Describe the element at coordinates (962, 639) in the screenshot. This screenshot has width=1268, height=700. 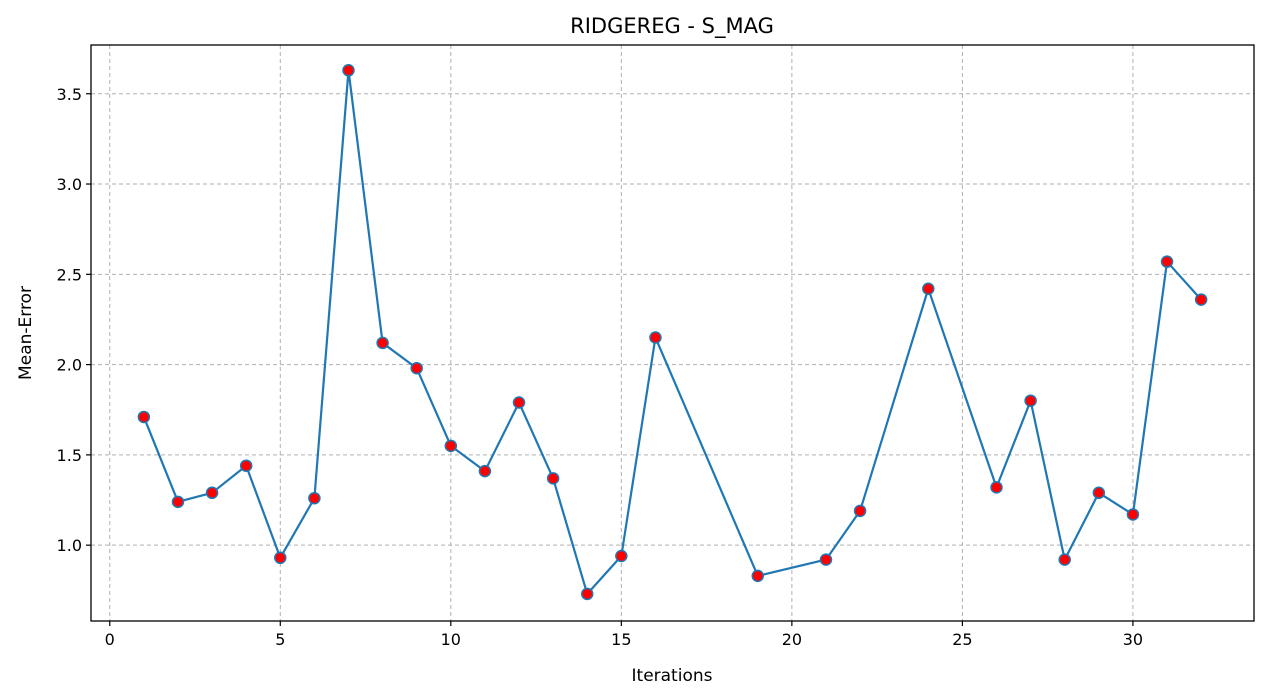
I see `x-tick-label: 25` at that location.